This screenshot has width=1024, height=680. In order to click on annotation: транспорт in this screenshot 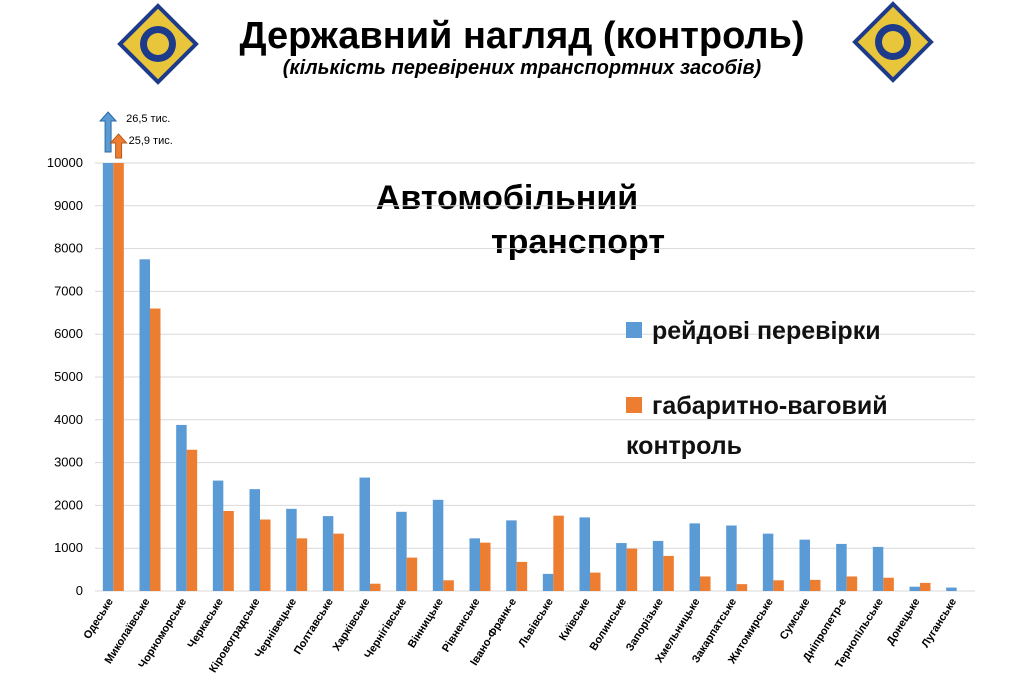, I will do `click(578, 242)`.